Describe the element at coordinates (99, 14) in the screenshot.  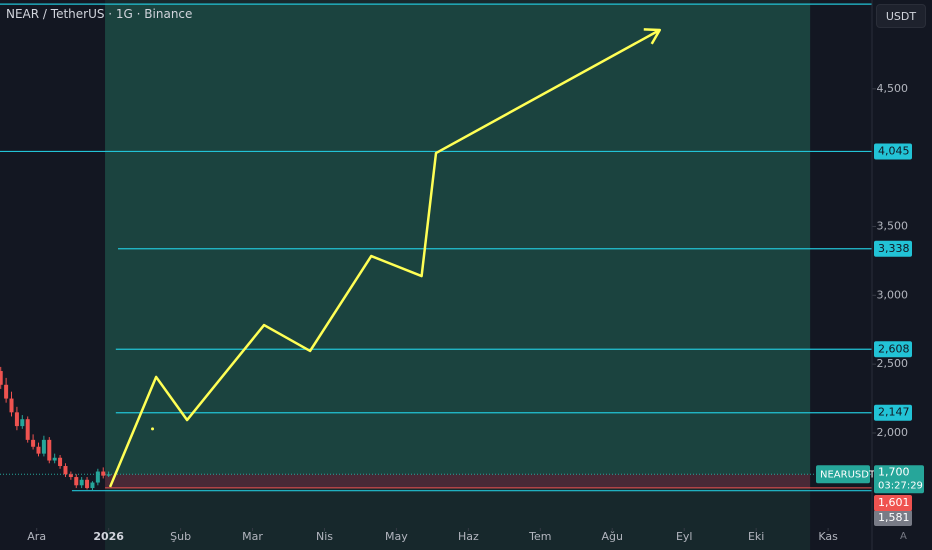
I see `symbol-title: NEAR / TetherUS · 1G · Binance` at that location.